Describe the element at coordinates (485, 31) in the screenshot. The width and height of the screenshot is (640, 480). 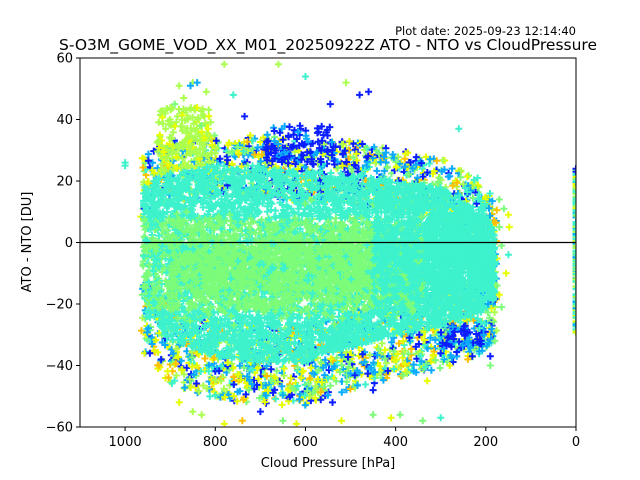
I see `plot-date-subtitle: Plot date: 2025-09-23 12:14:40` at that location.